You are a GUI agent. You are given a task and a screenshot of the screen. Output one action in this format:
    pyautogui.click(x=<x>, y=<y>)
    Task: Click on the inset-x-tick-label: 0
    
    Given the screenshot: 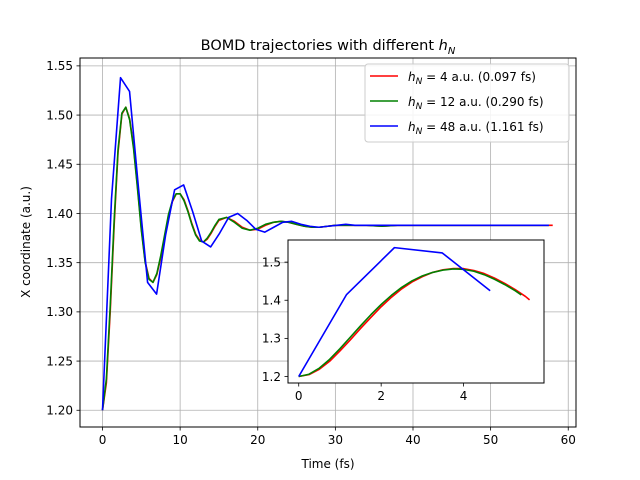 What is the action you would take?
    pyautogui.click(x=299, y=396)
    